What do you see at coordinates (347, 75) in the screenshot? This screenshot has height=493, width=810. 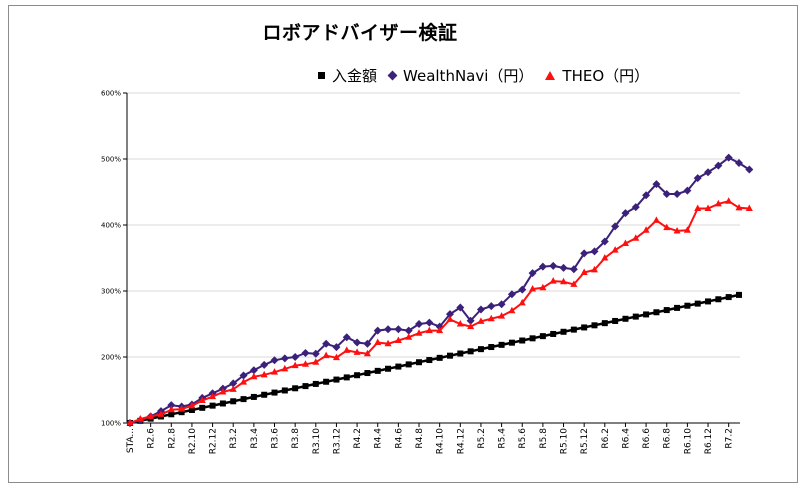 I see `legend-item-deposit: 入金額` at bounding box center [347, 75].